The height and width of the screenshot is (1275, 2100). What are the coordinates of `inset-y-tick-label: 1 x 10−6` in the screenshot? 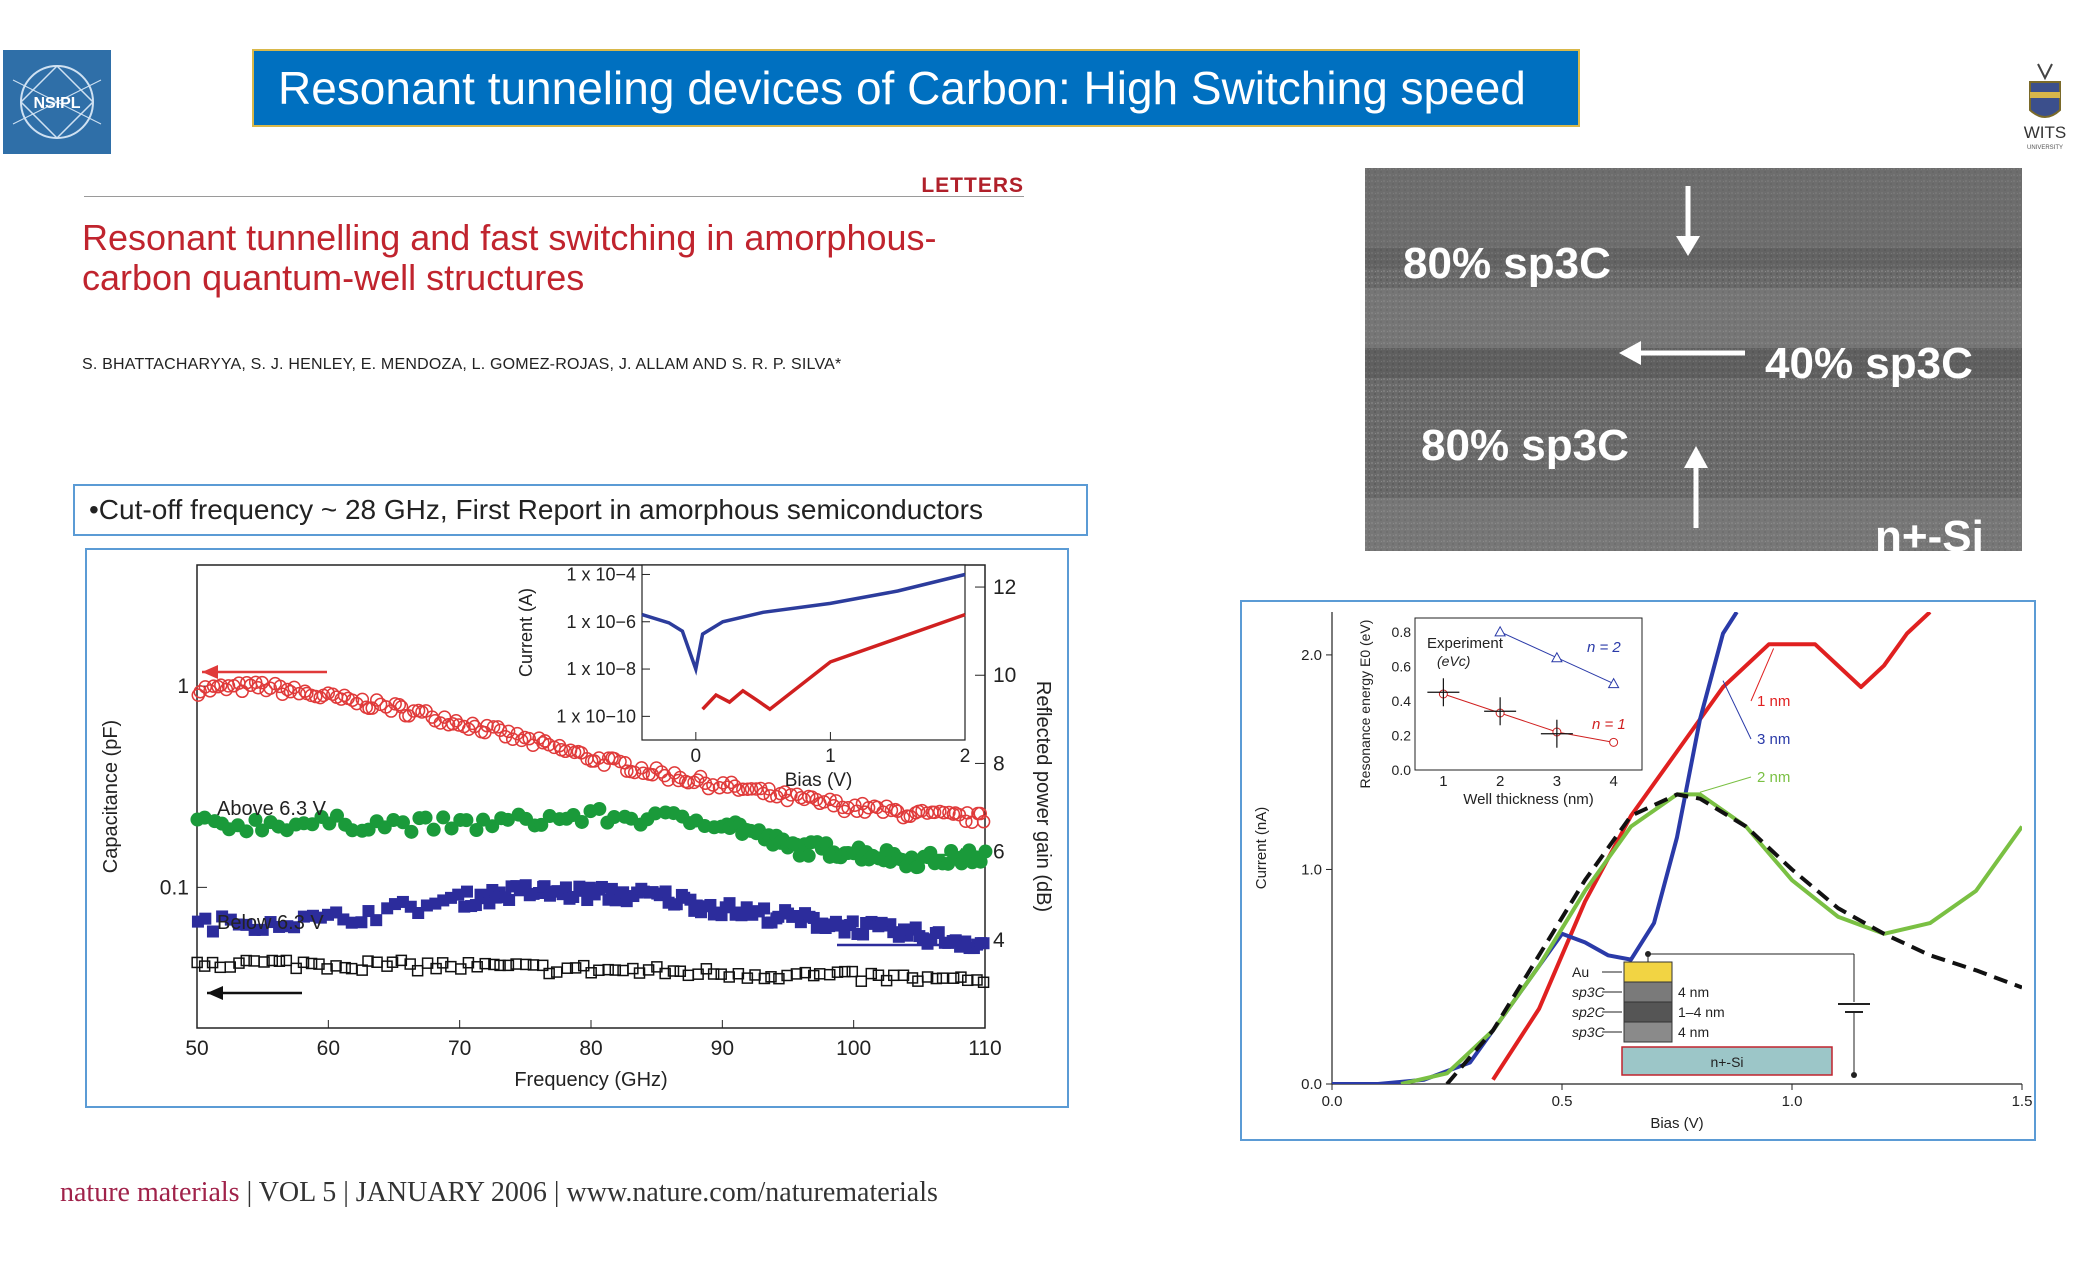 It's located at (601, 622).